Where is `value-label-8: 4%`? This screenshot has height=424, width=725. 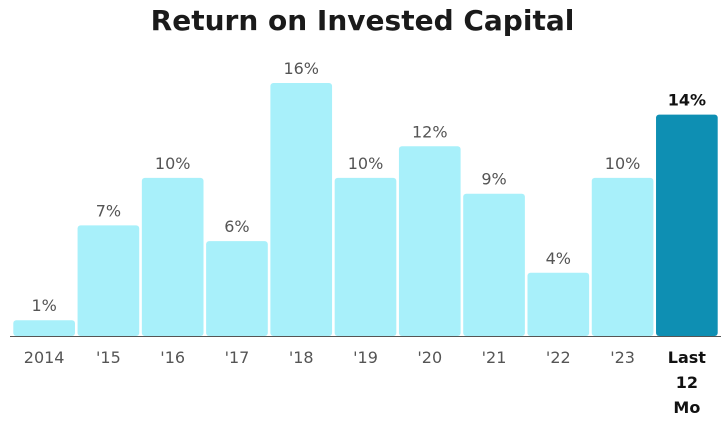
value-label-8: 4% is located at coordinates (558, 258).